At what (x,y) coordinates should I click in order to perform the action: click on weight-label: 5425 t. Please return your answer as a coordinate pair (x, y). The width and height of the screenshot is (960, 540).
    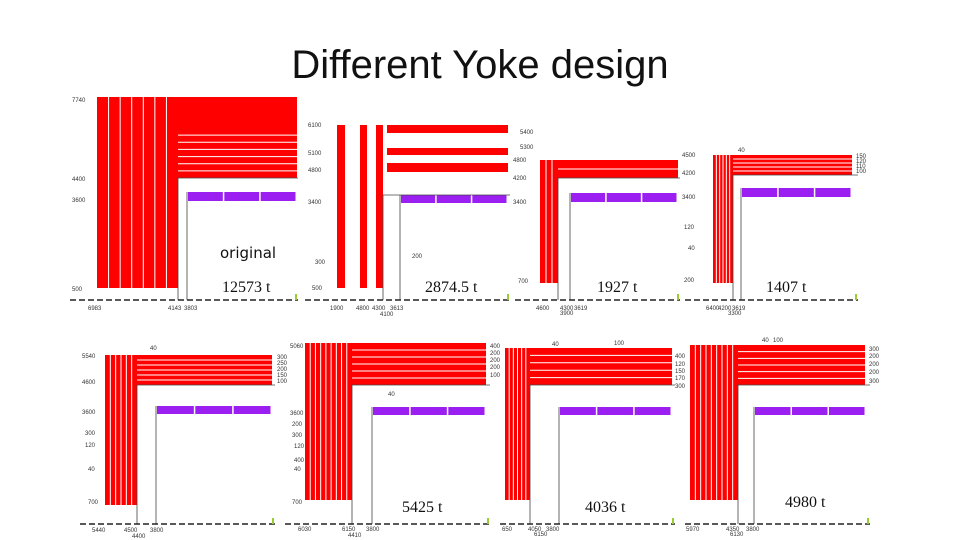
    Looking at the image, I should click on (422, 507).